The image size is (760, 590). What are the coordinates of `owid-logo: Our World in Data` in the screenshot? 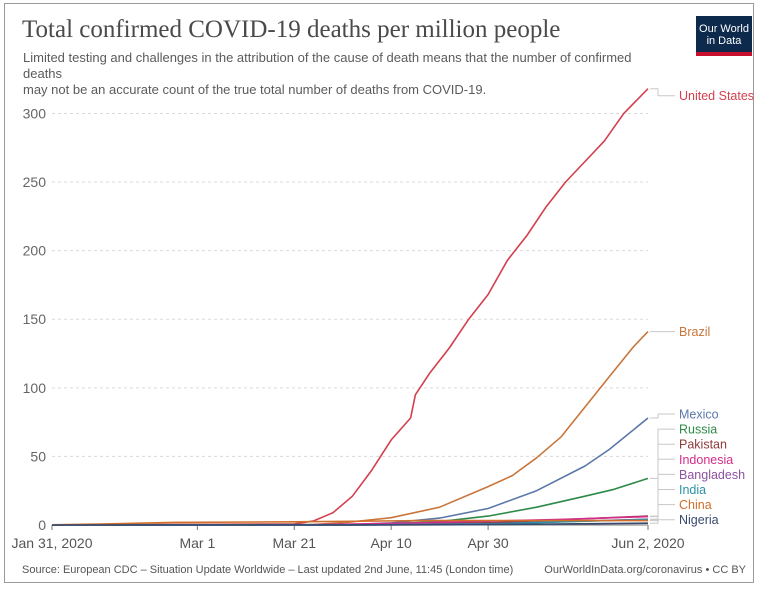 It's located at (724, 36).